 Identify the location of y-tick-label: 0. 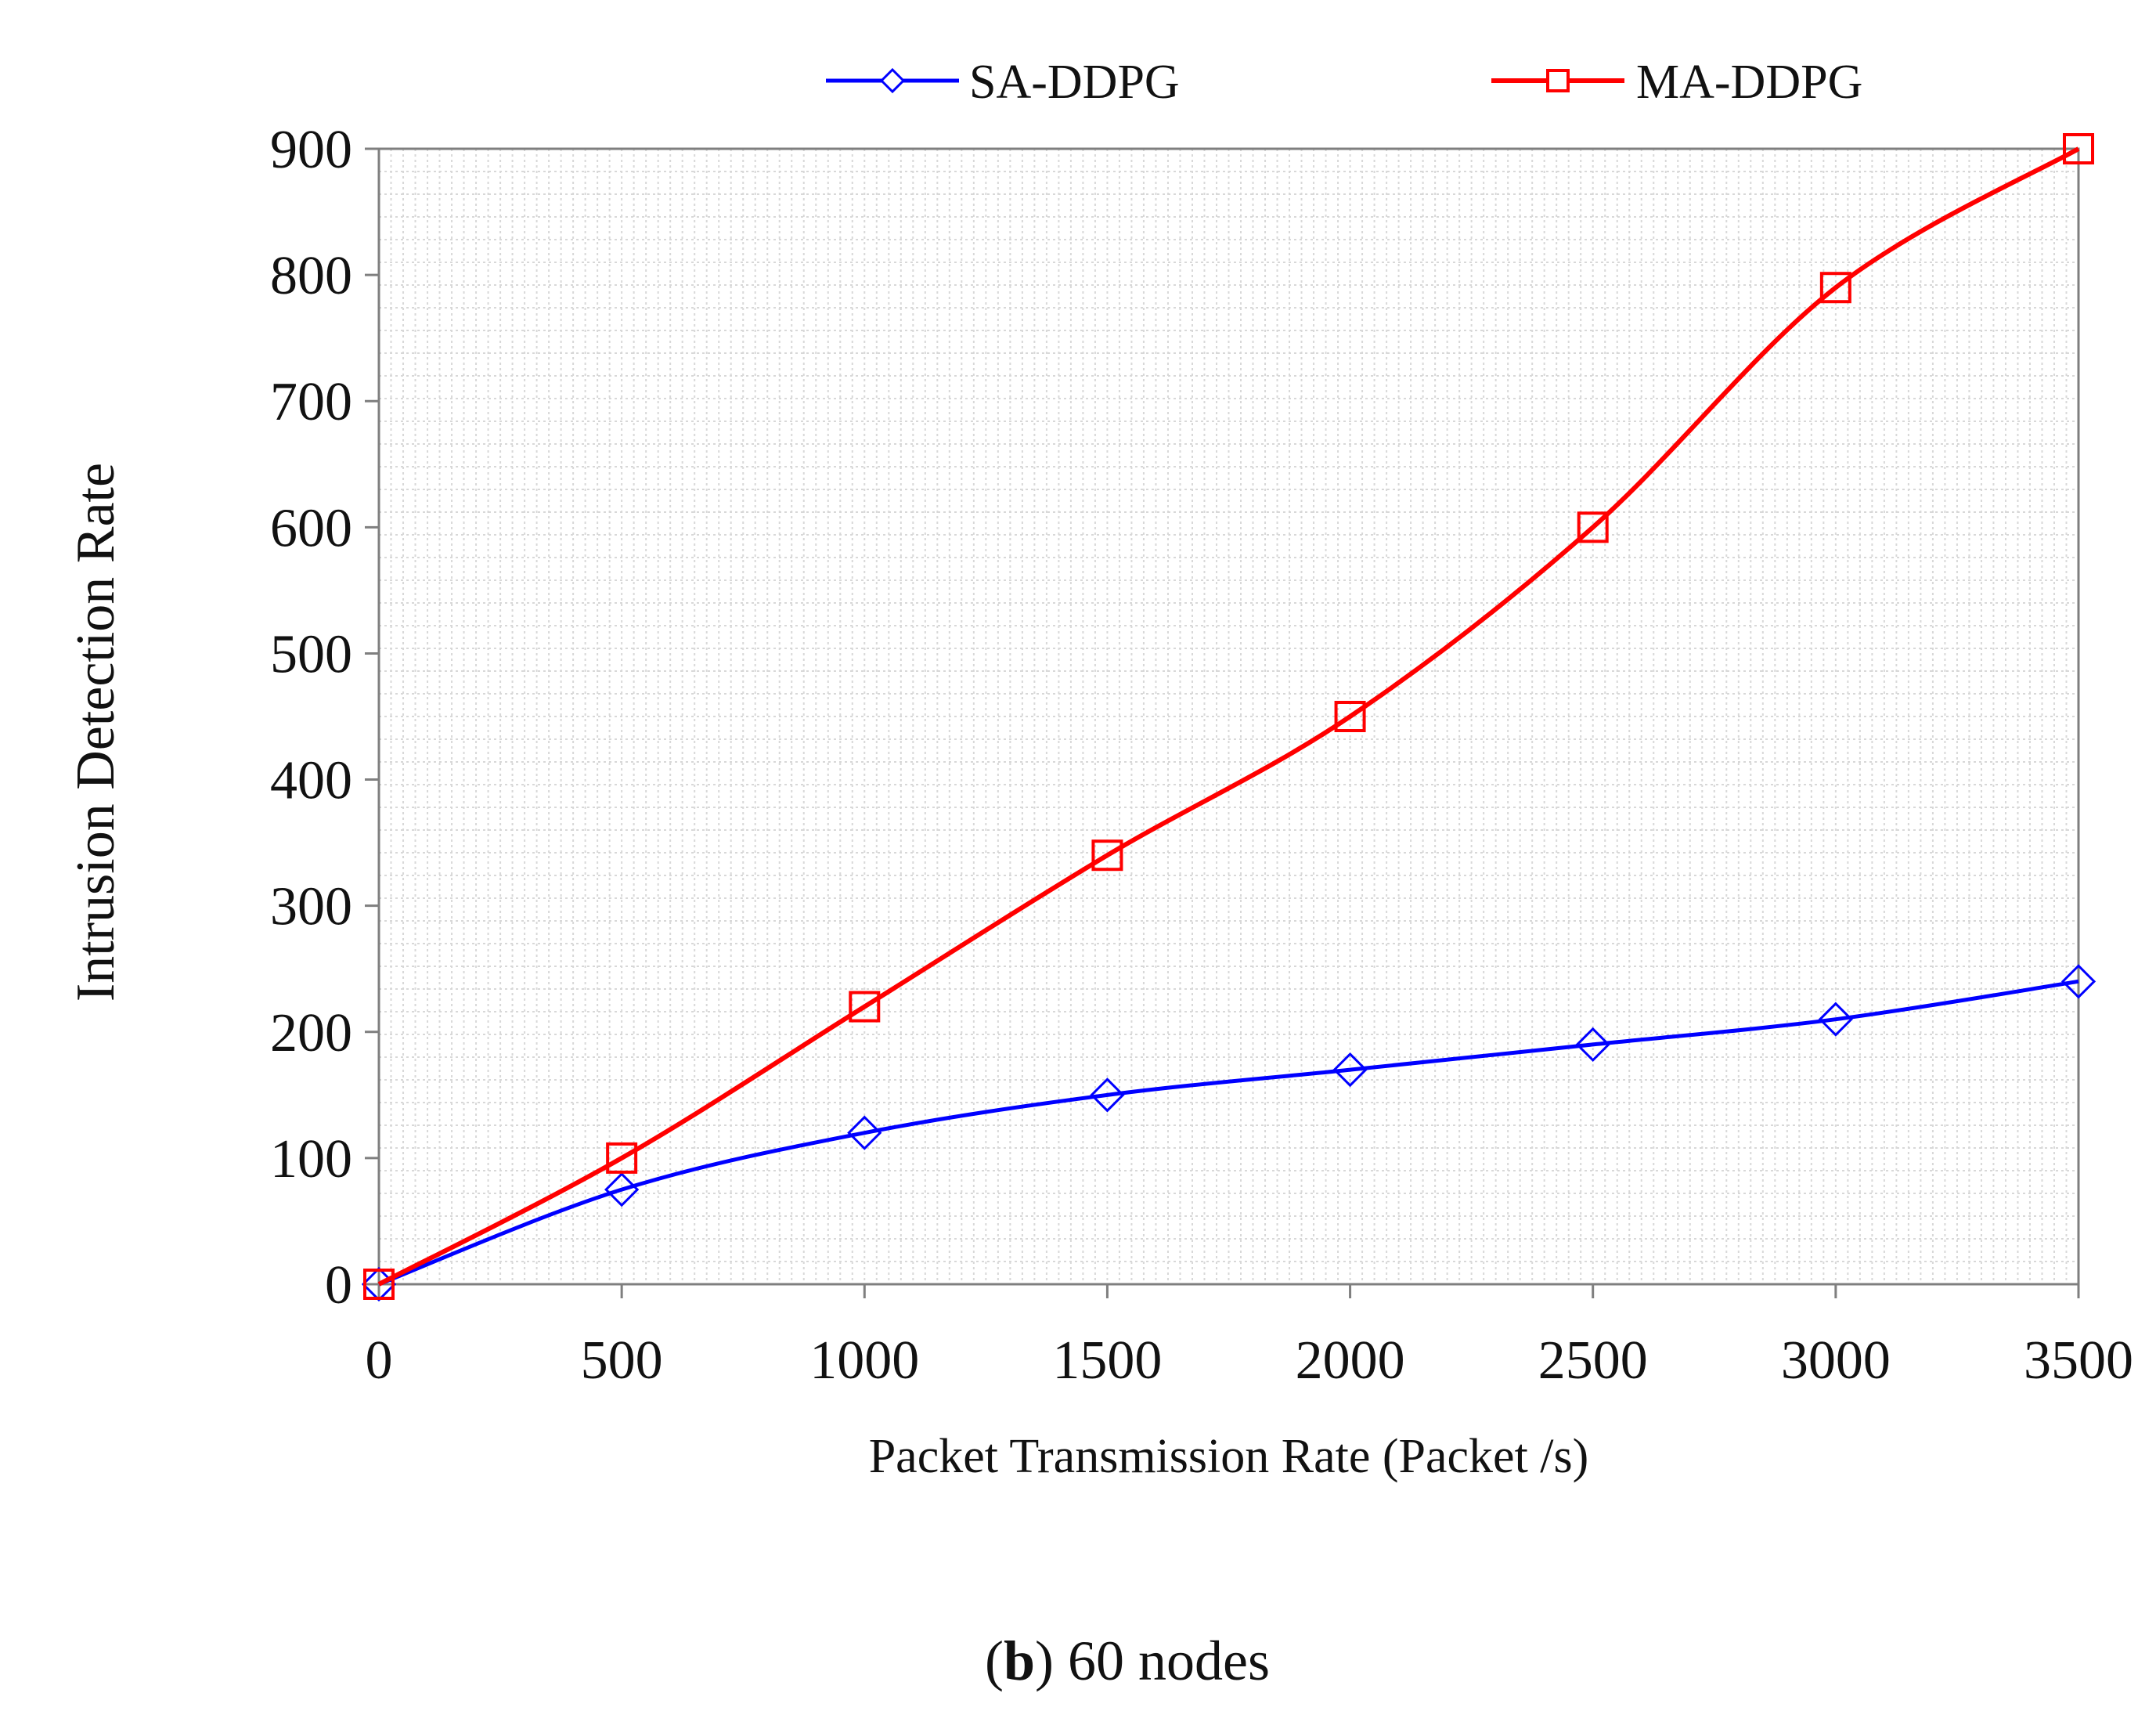
(338, 1285).